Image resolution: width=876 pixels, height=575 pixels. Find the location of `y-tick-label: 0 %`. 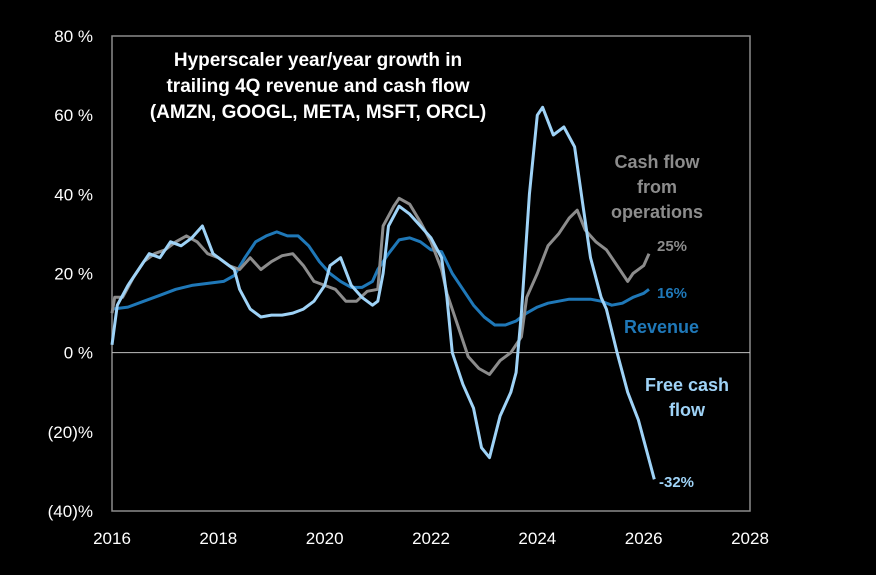

y-tick-label: 0 % is located at coordinates (78, 353).